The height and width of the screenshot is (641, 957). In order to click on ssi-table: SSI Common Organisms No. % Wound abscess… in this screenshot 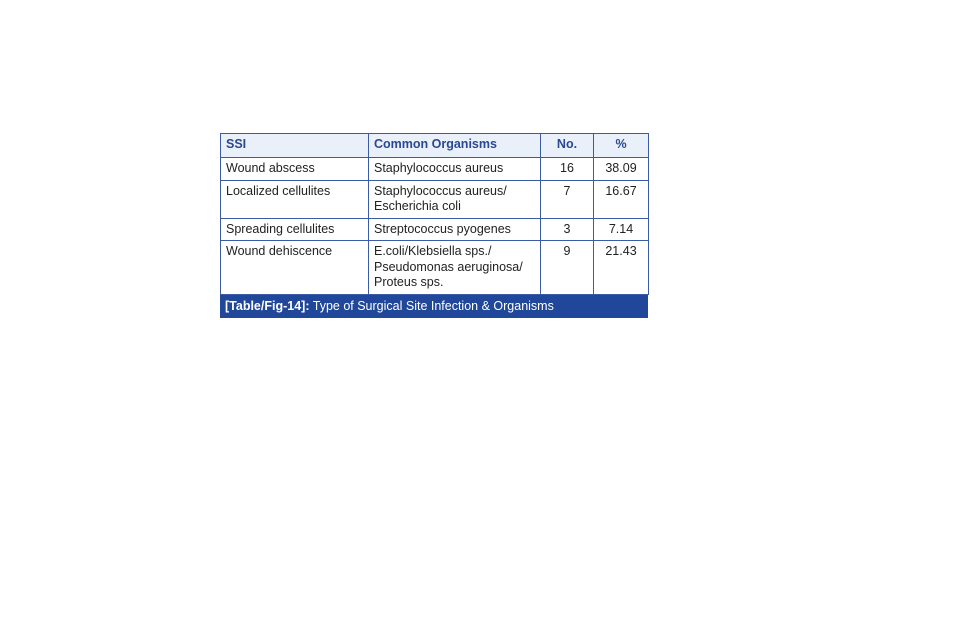, I will do `click(434, 214)`.